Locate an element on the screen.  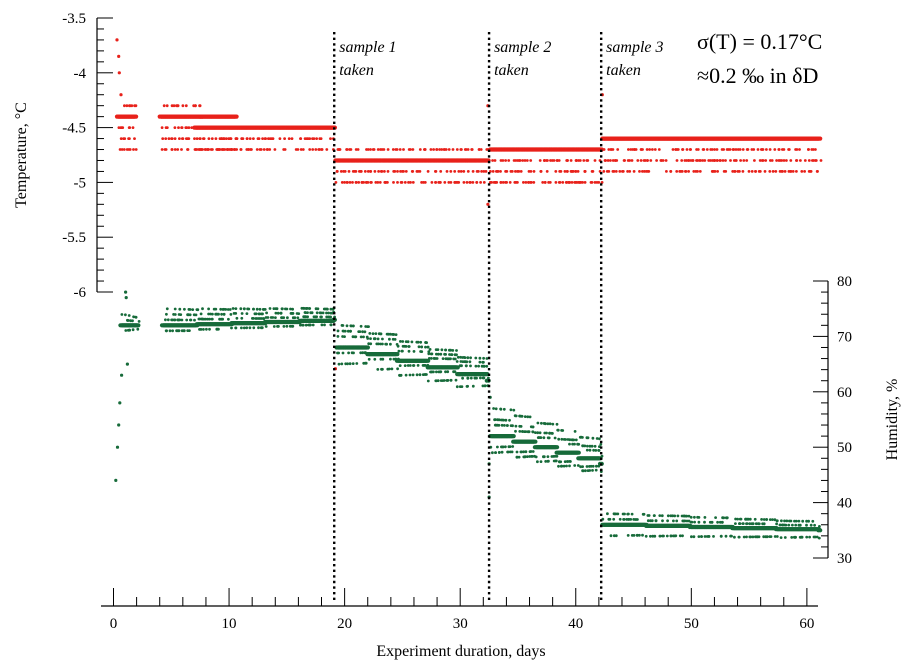
x-axis-tick-label: 20 is located at coordinates (344, 624).